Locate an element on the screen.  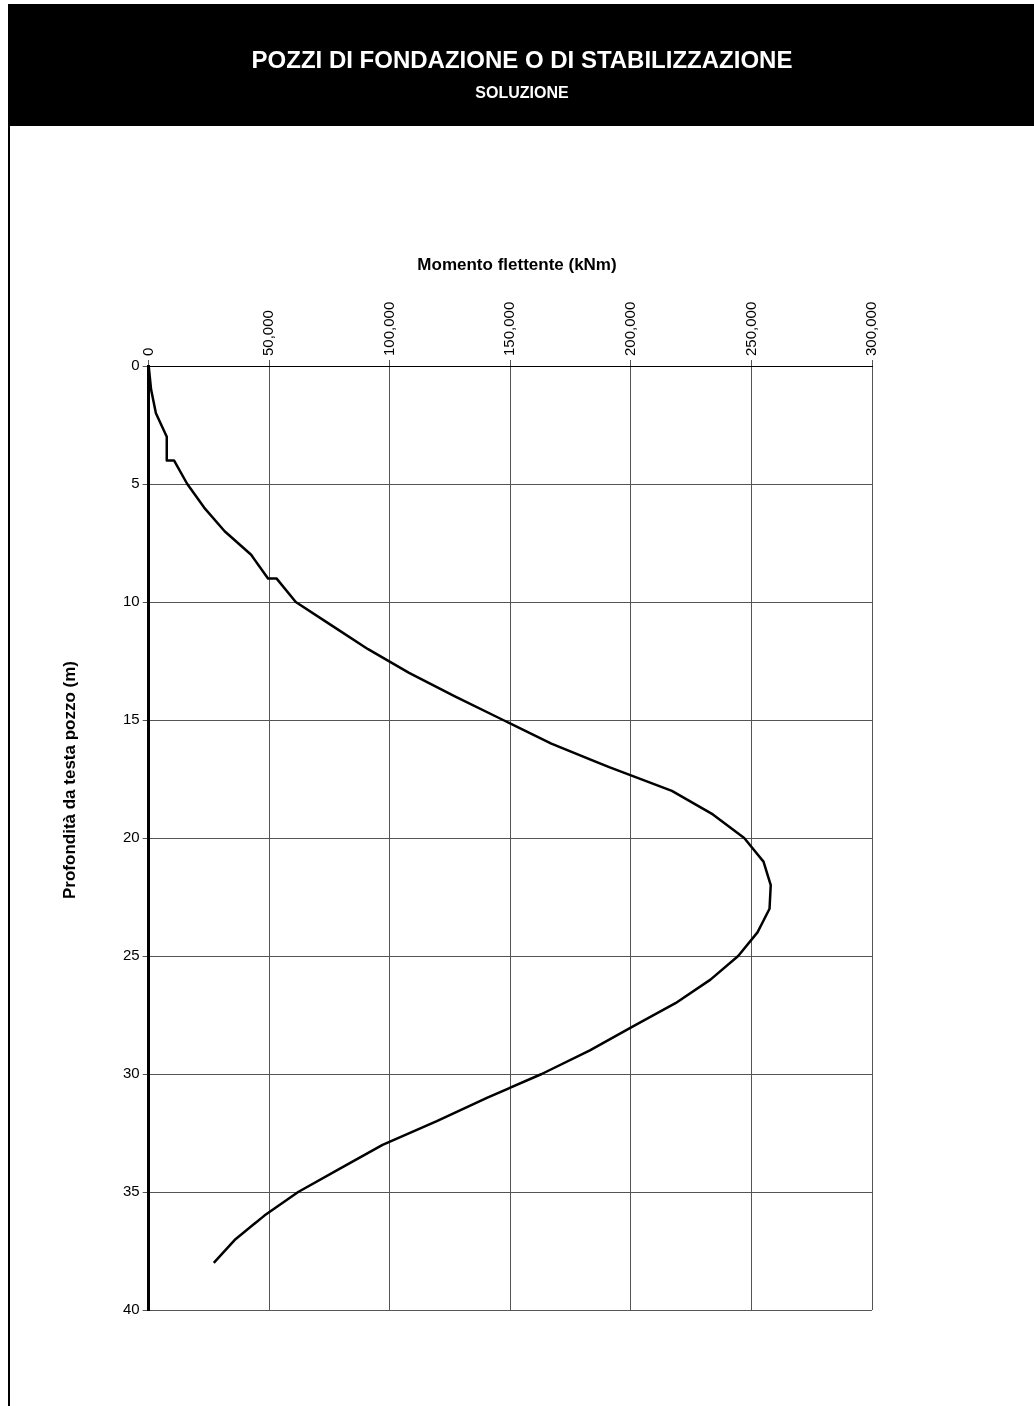
y-tick-label: 30 is located at coordinates (131, 1073).